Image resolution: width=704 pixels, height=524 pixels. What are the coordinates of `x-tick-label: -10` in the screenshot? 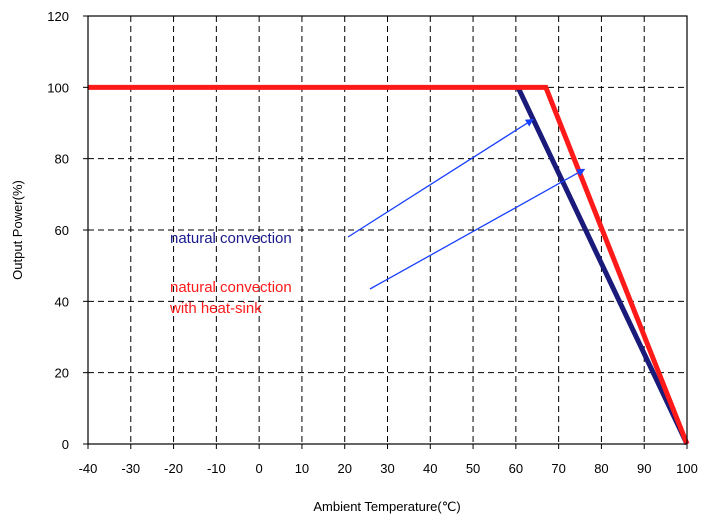 It's located at (216, 468).